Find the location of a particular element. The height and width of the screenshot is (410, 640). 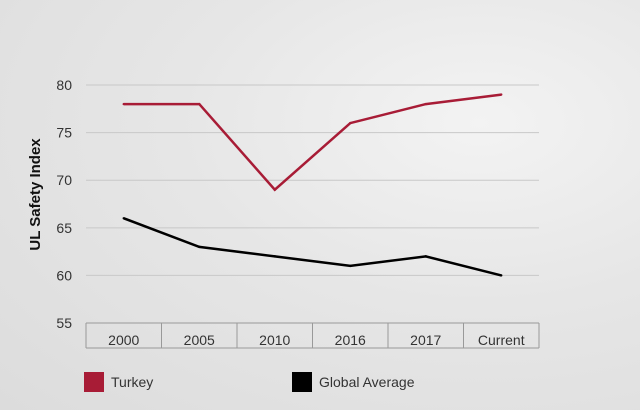

x-tick-label-2000: 2000 is located at coordinates (123, 340).